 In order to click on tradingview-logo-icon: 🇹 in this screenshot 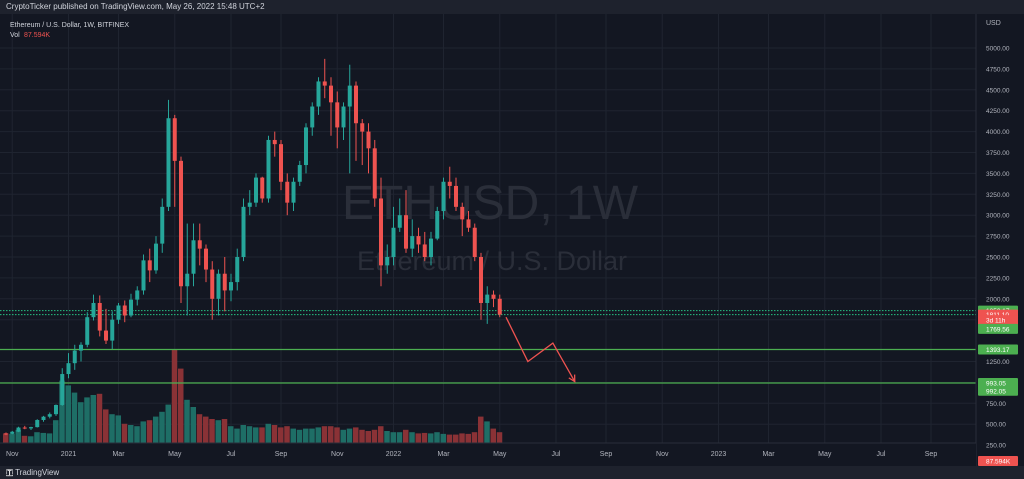, I will do `click(10, 472)`.